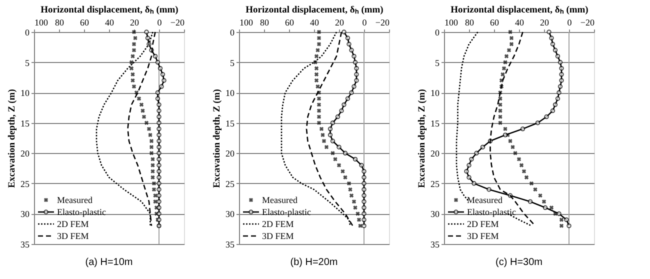  What do you see at coordinates (519, 262) in the screenshot?
I see `text: (c) H=30m` at bounding box center [519, 262].